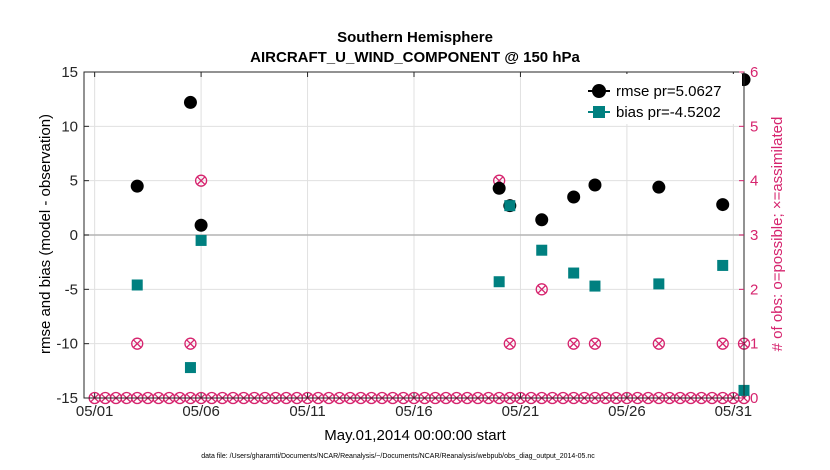  Describe the element at coordinates (734, 411) in the screenshot. I see `x-tick-label: 05/31` at that location.